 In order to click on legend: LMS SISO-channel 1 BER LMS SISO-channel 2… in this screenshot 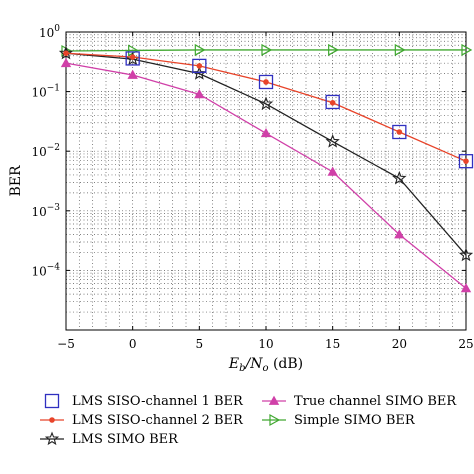, I will do `click(248, 420)`.